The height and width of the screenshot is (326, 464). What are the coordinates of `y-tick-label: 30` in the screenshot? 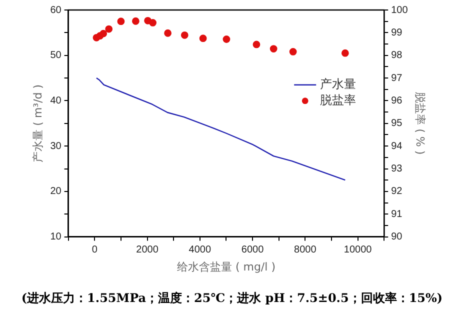 It's located at (56, 146).